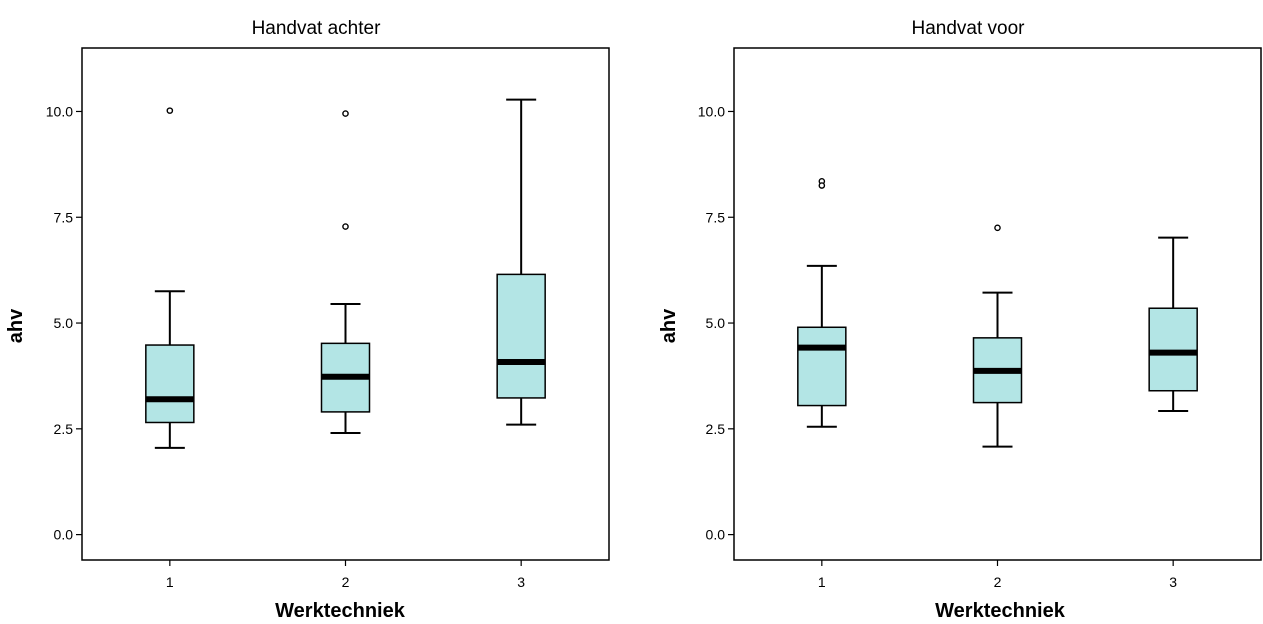 This screenshot has width=1263, height=624. Describe the element at coordinates (317, 28) in the screenshot. I see `chart-title: Handvat achter` at that location.